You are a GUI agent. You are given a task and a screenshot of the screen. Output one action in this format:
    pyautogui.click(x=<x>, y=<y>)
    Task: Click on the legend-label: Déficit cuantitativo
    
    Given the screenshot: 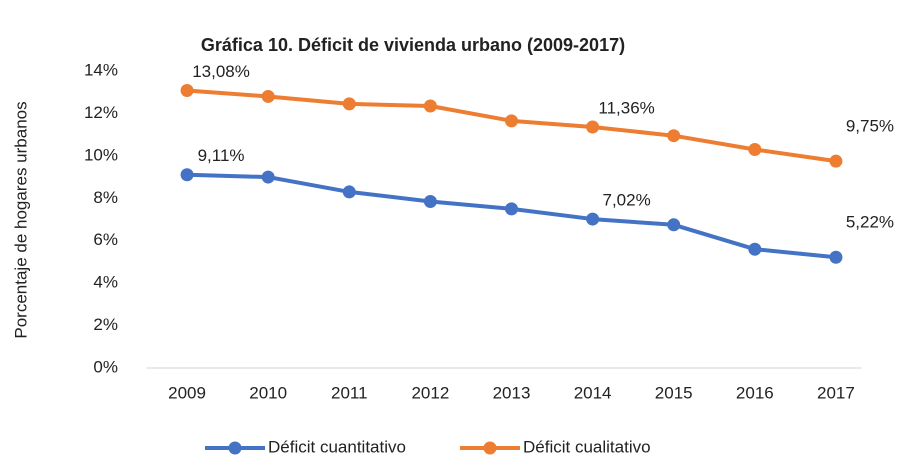 What is the action you would take?
    pyautogui.click(x=337, y=446)
    